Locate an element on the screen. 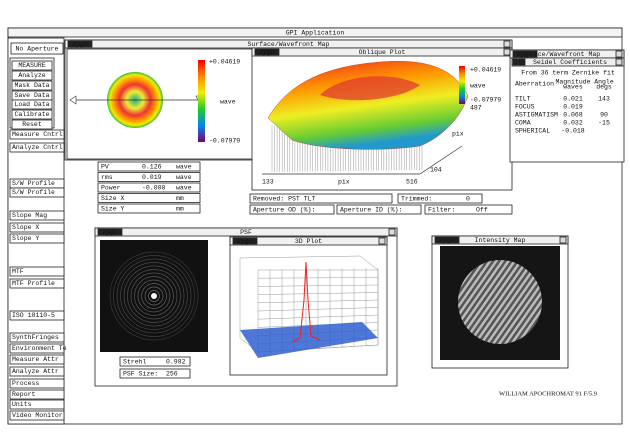  seidel-magnitude: -0.018 is located at coordinates (573, 131).